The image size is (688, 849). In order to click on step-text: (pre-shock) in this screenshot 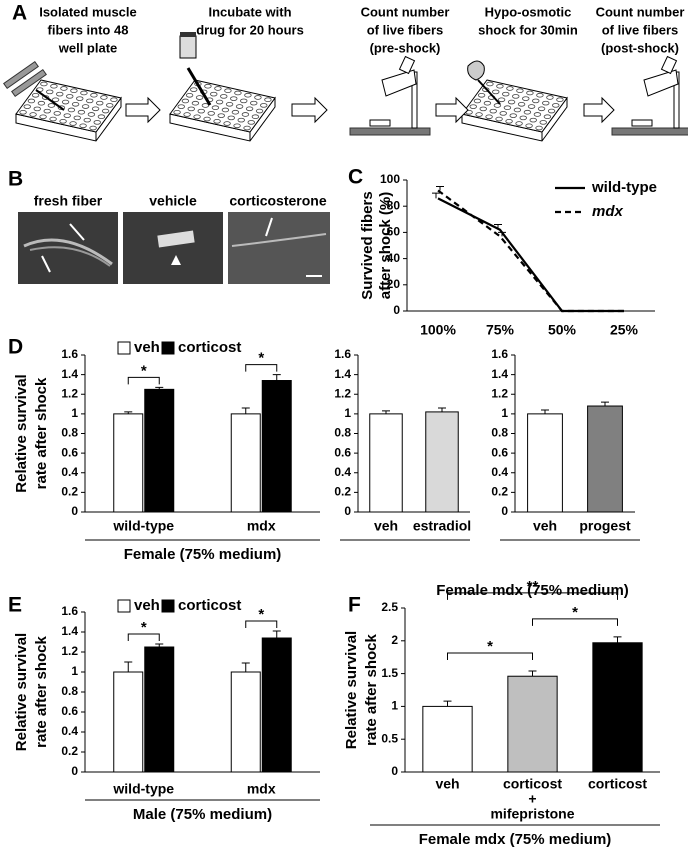, I will do `click(405, 47)`.